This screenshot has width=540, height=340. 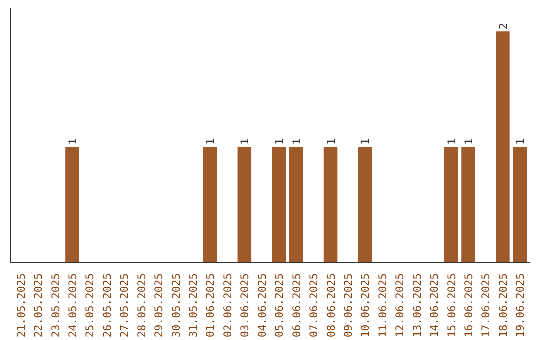 I want to click on x-tick-label: 03.06.2025, so click(x=245, y=306).